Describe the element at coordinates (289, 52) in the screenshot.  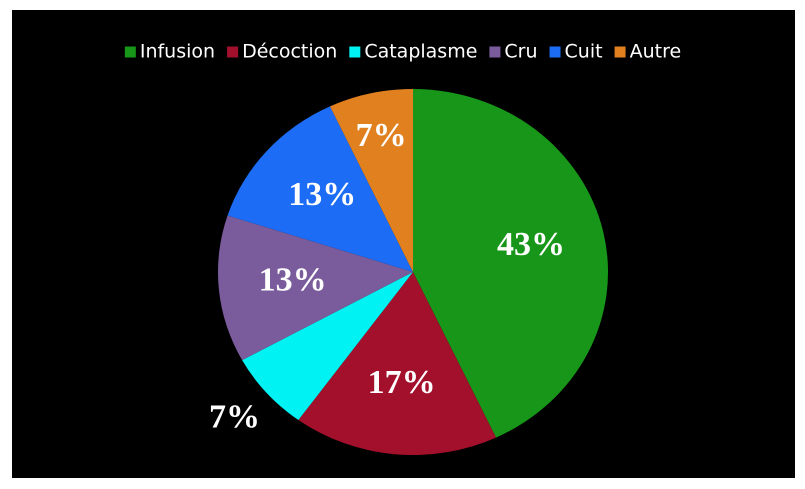
I see `legend-label: Décoction` at that location.